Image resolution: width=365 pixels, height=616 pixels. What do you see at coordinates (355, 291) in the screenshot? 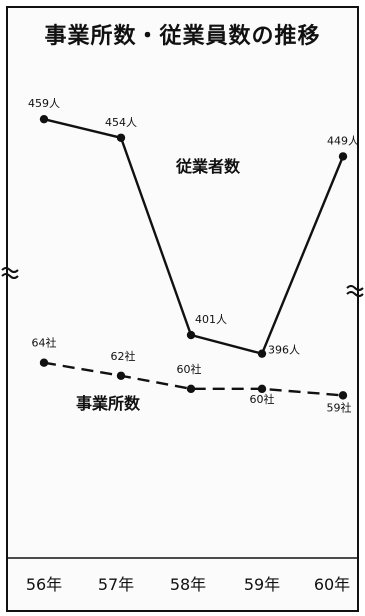
I see `axis-break-right` at bounding box center [355, 291].